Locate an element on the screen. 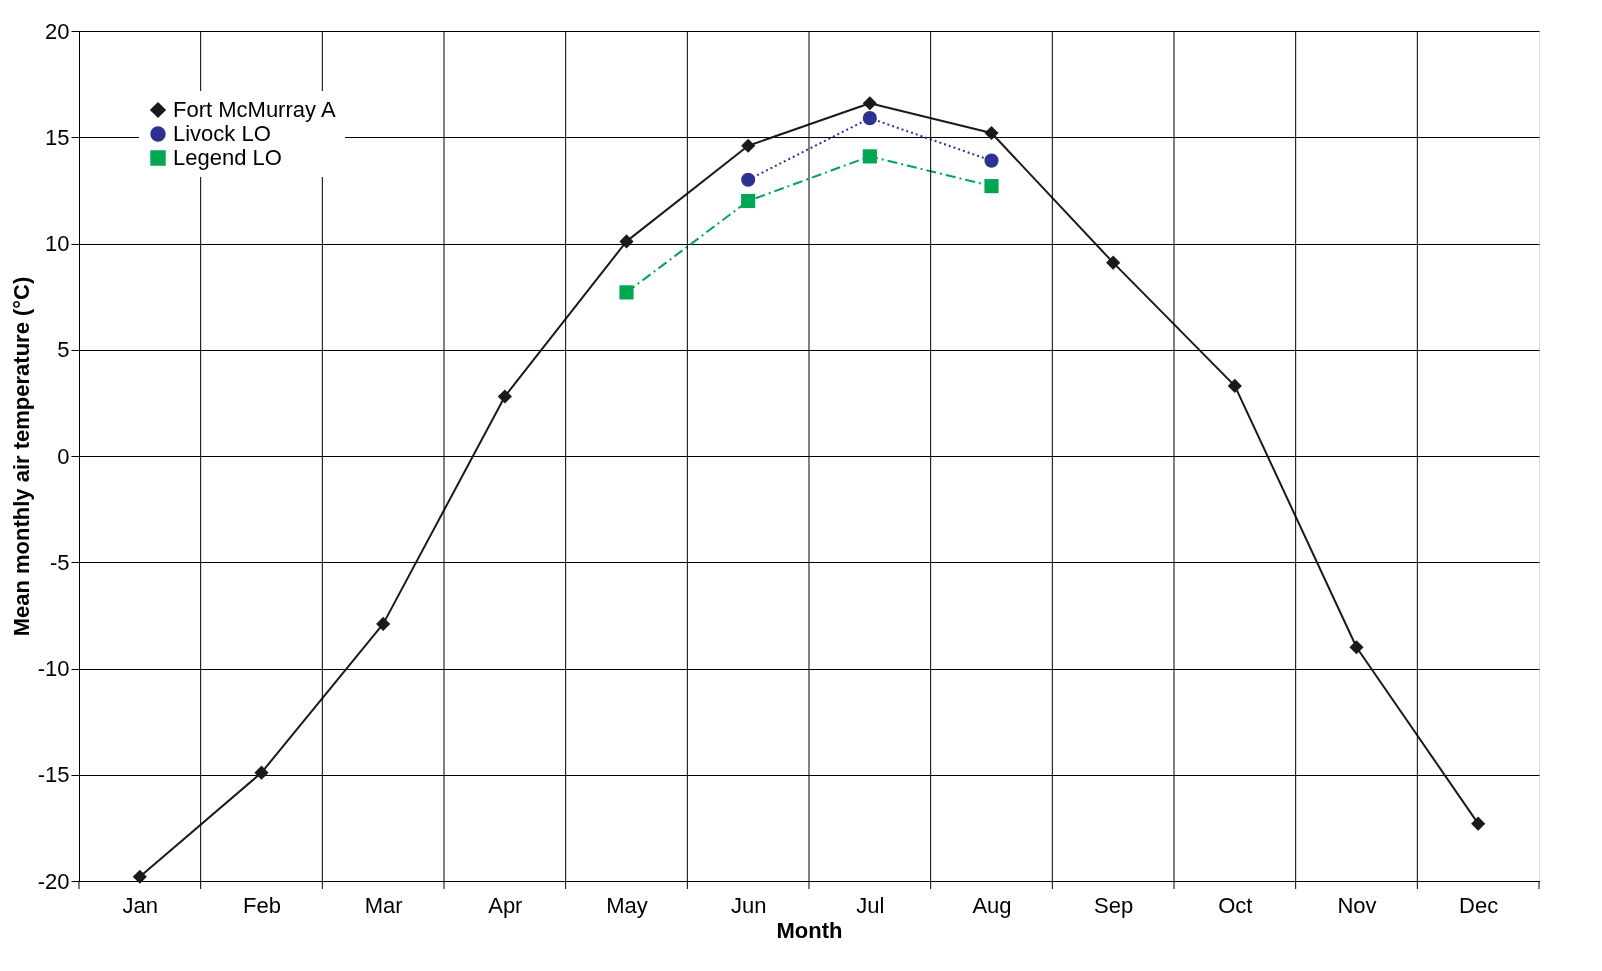 The image size is (1602, 971). x-tick-label: Jun is located at coordinates (748, 905).